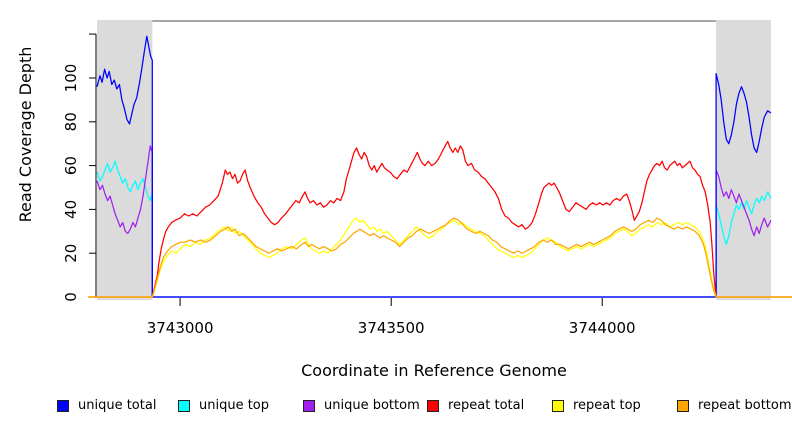 This screenshot has height=432, width=792. Describe the element at coordinates (745, 405) in the screenshot. I see `legend-label: repeat bottom` at that location.